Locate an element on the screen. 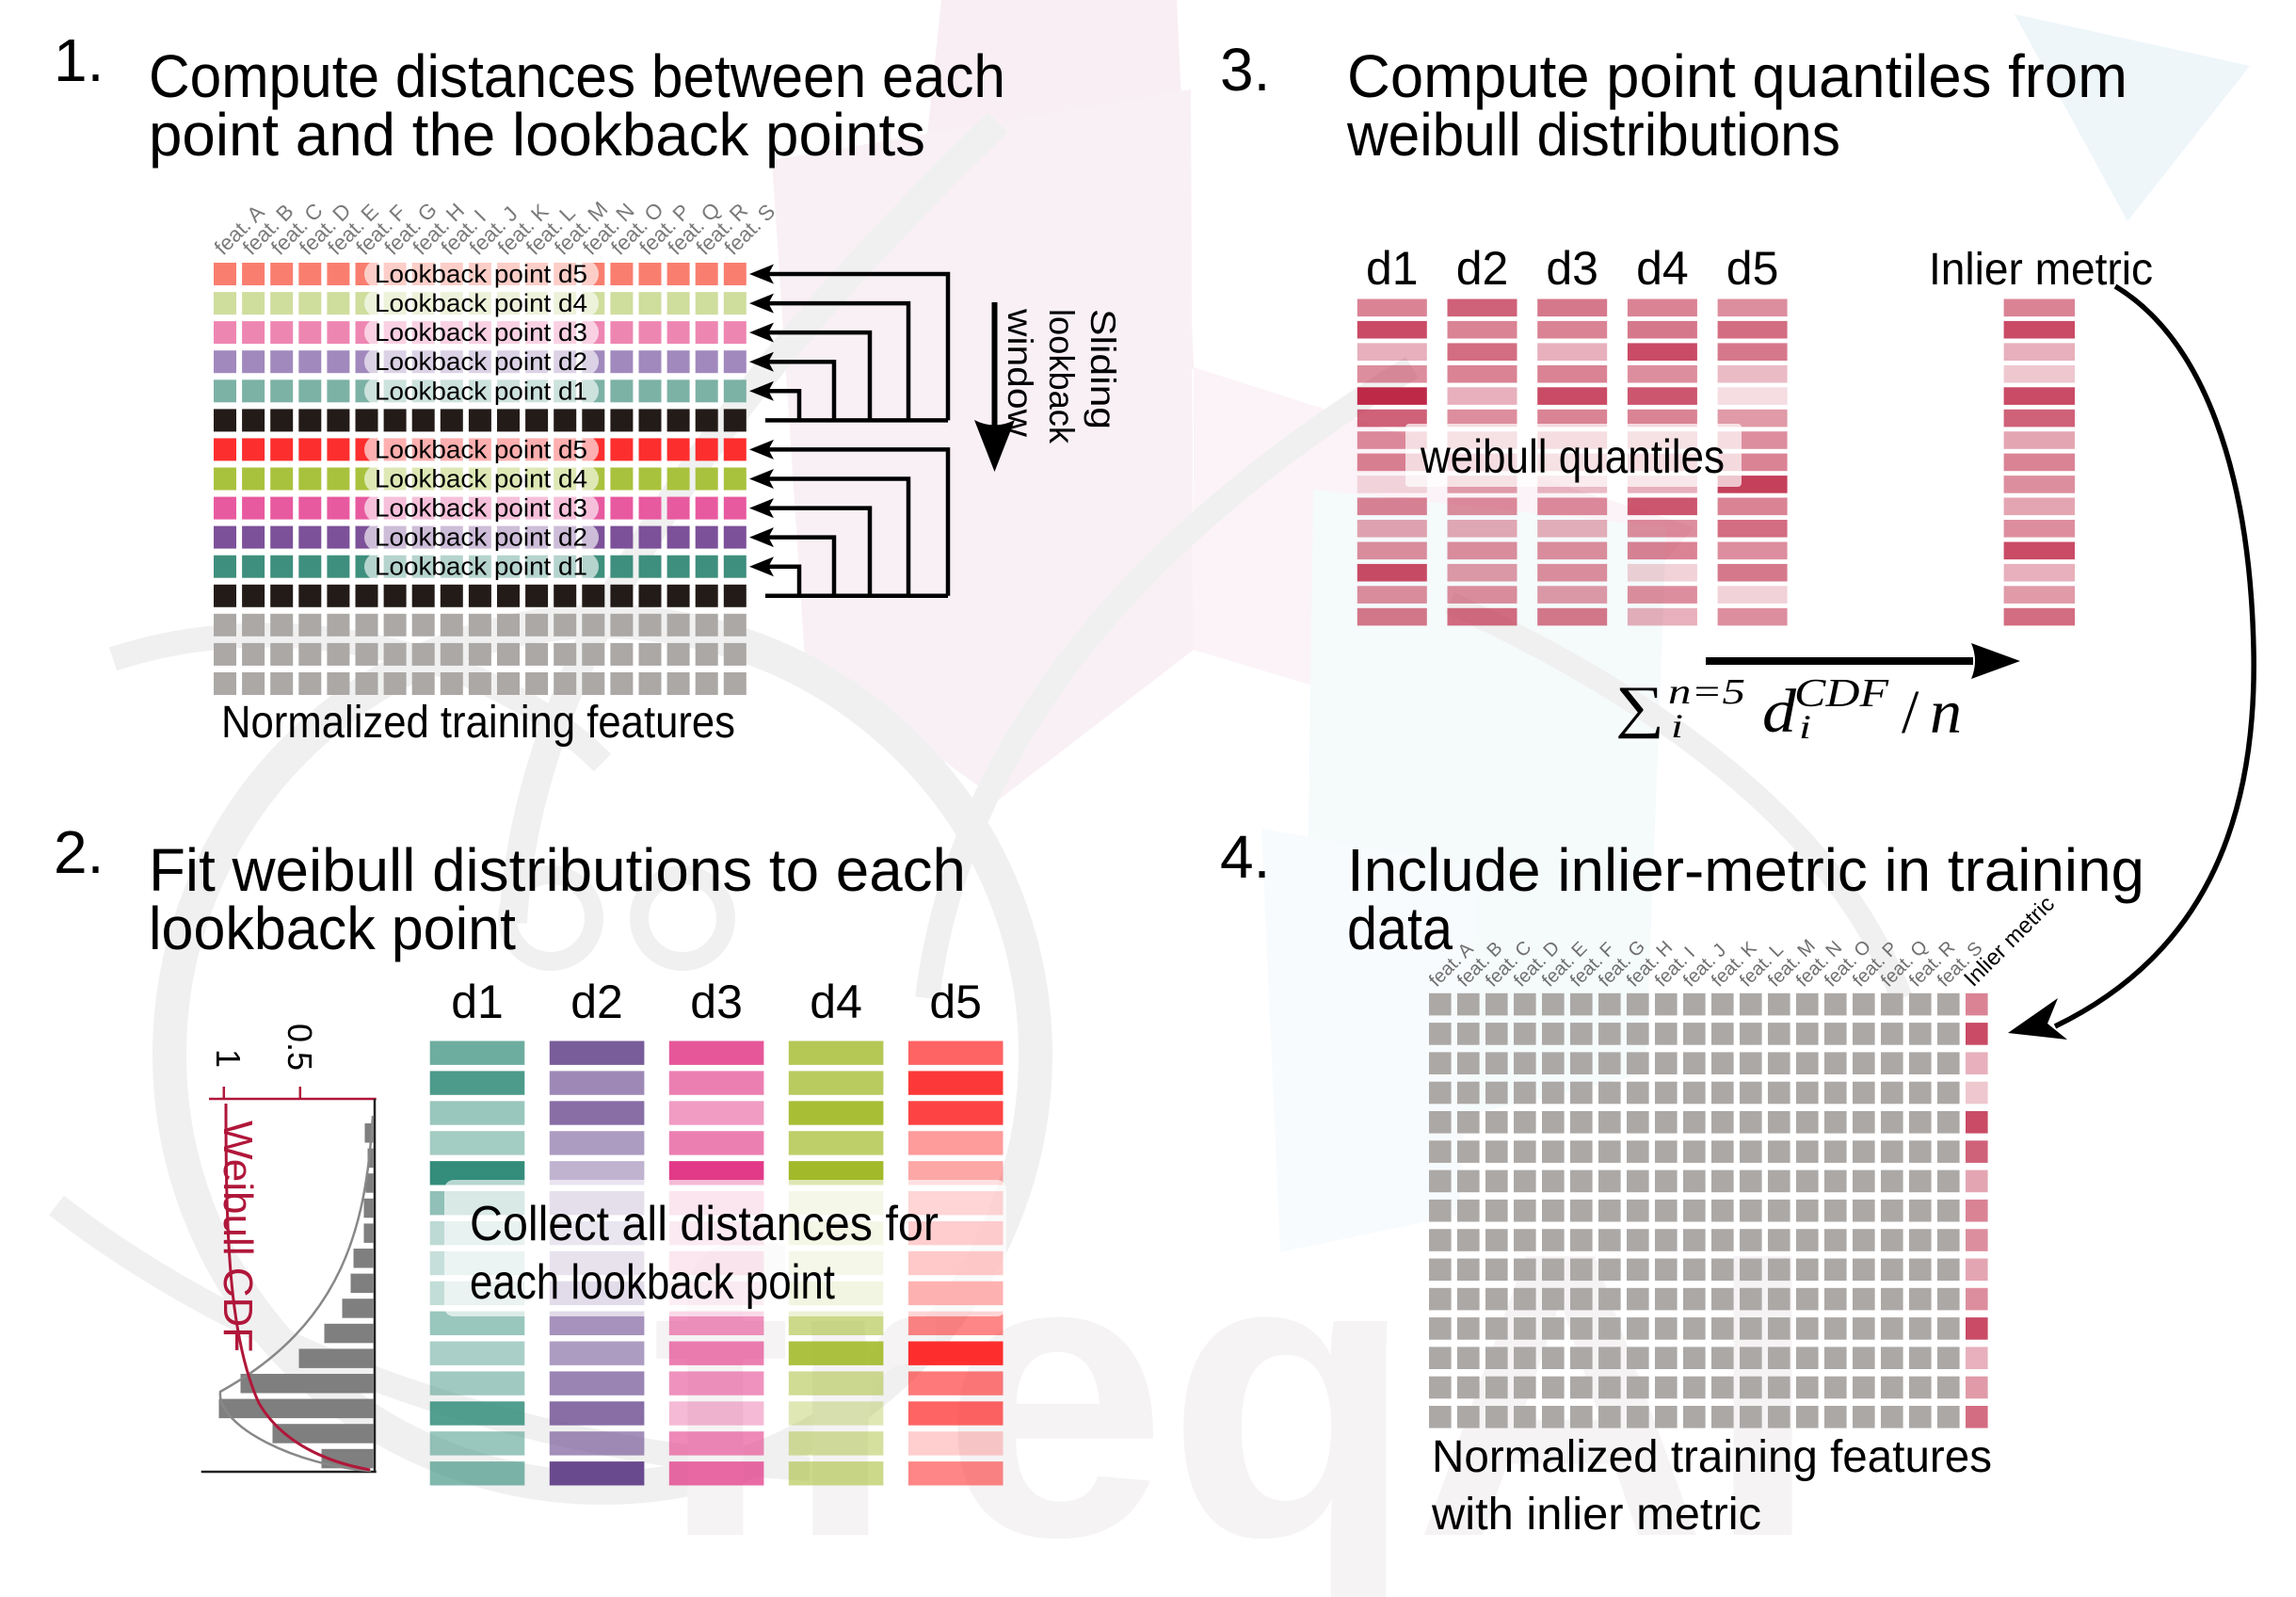 This screenshot has width=2296, height=1597. svg-text: lookback point is located at coordinates (333, 928).